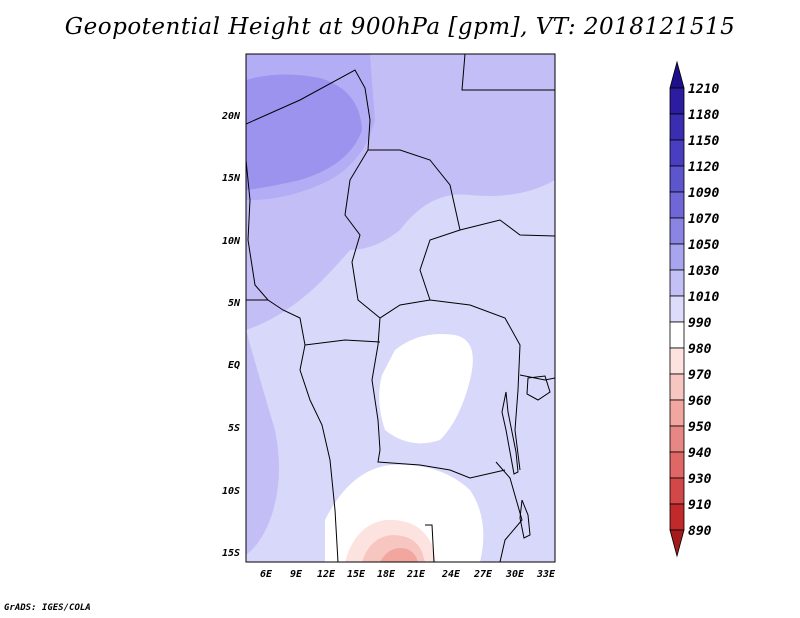  I want to click on lat-tick-label: 5S, so click(234, 428).